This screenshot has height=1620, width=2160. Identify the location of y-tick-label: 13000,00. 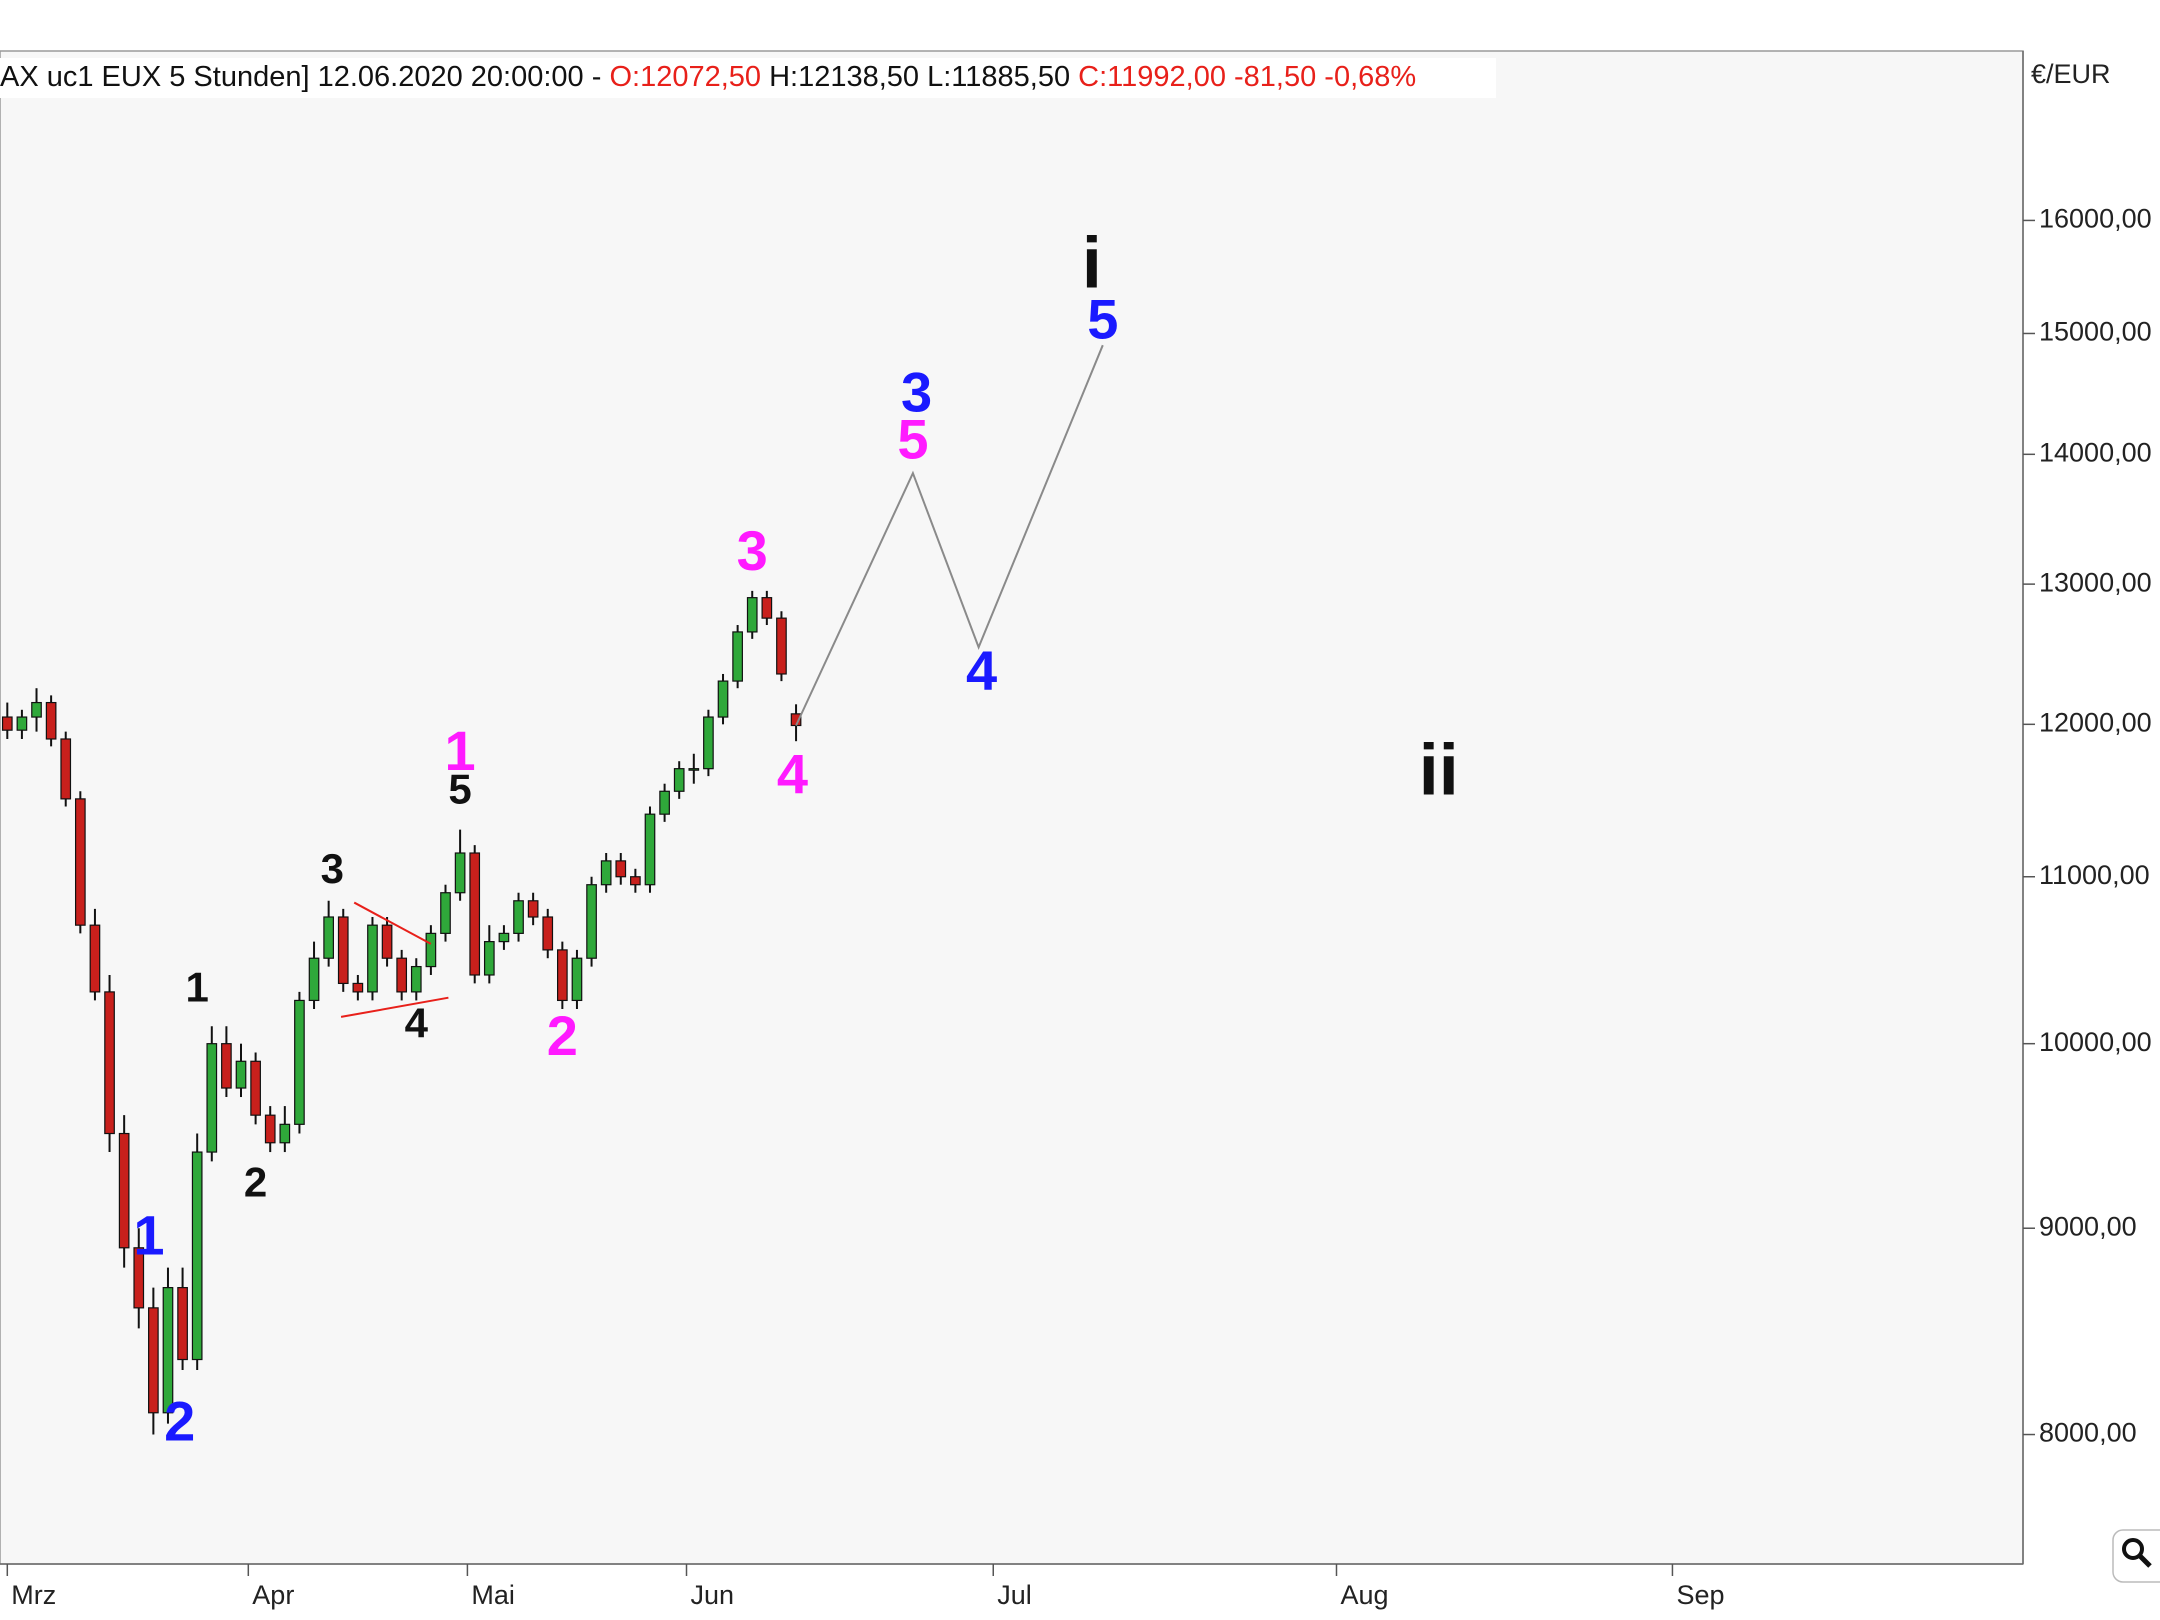
(2095, 582).